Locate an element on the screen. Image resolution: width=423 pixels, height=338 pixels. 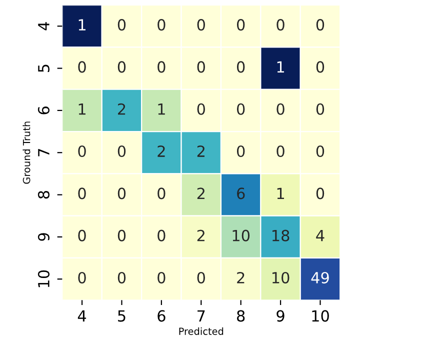
x-tick-label: 5 is located at coordinates (122, 316).